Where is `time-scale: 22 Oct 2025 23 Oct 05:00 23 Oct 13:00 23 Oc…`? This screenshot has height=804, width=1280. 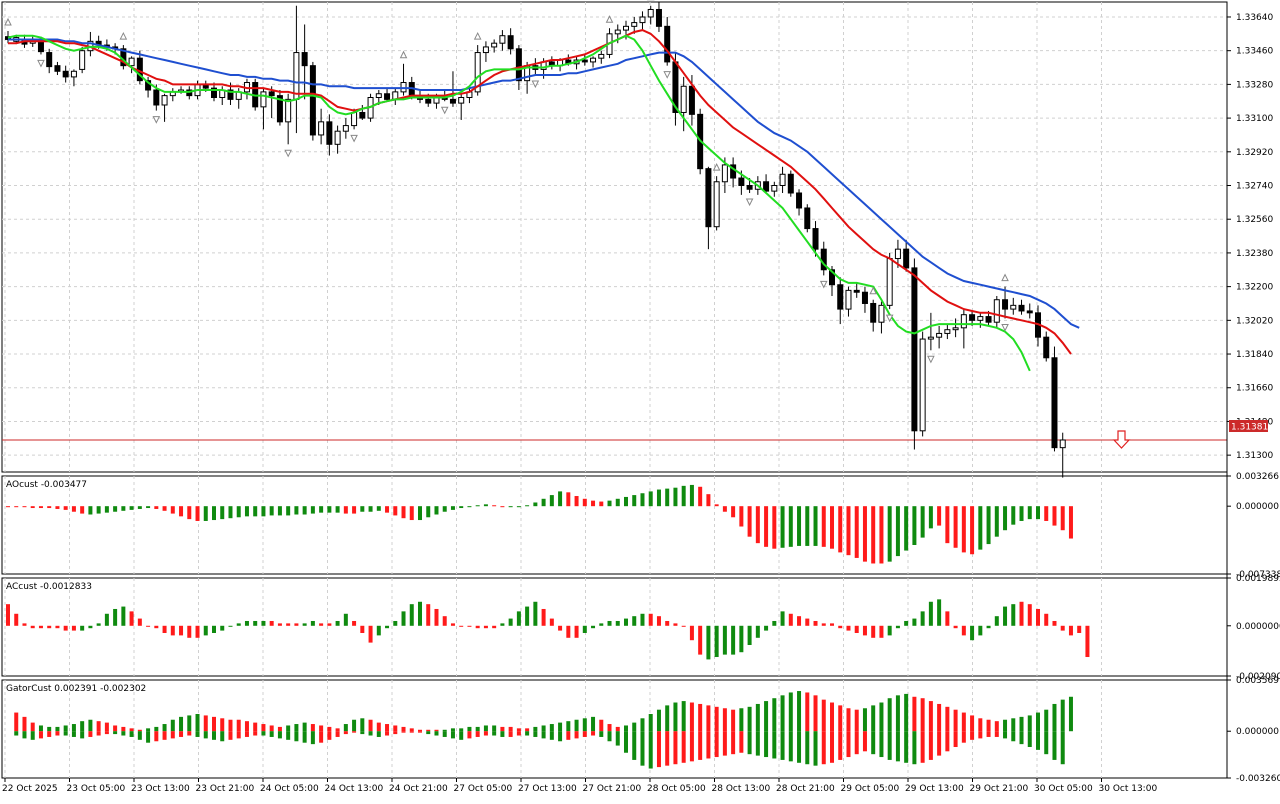
time-scale: 22 Oct 2025 23 Oct 05:00 23 Oct 13:00 23 Oc… is located at coordinates (579, 786).